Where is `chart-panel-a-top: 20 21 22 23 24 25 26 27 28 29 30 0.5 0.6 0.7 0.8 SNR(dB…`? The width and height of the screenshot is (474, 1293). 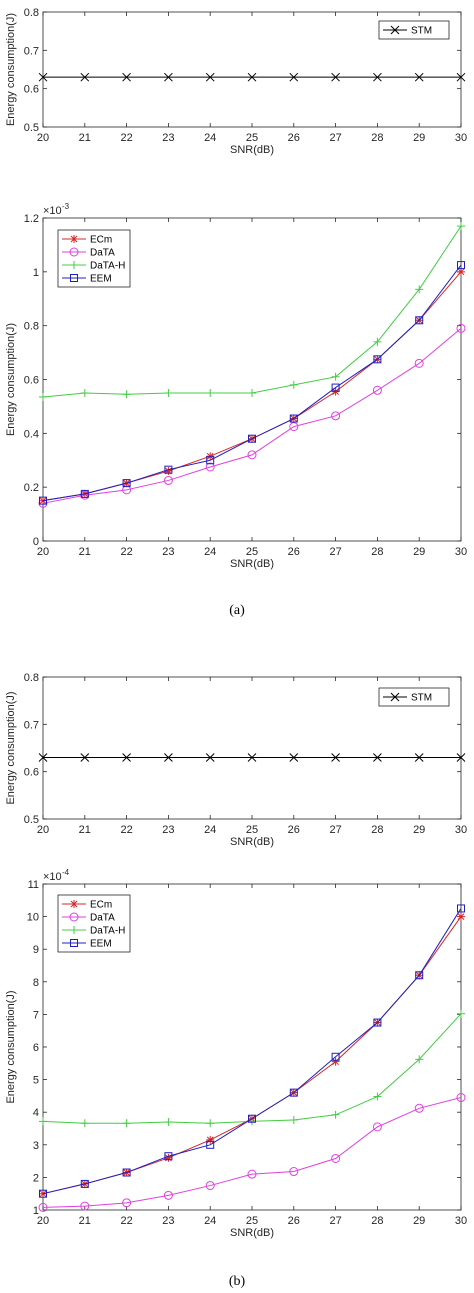
chart-panel-a-top: 20 21 22 23 24 25 26 27 28 29 30 0.5 0.6 0.7 0.8 SNR(dB… is located at coordinates (236, 81).